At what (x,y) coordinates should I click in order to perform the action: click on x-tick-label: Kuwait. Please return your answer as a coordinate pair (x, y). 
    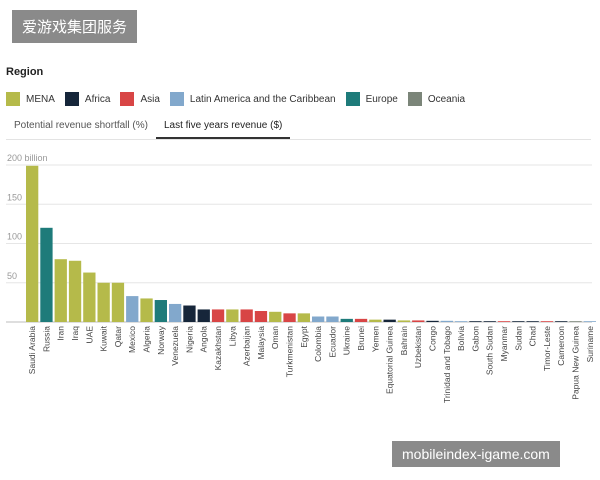
    Looking at the image, I should click on (104, 338).